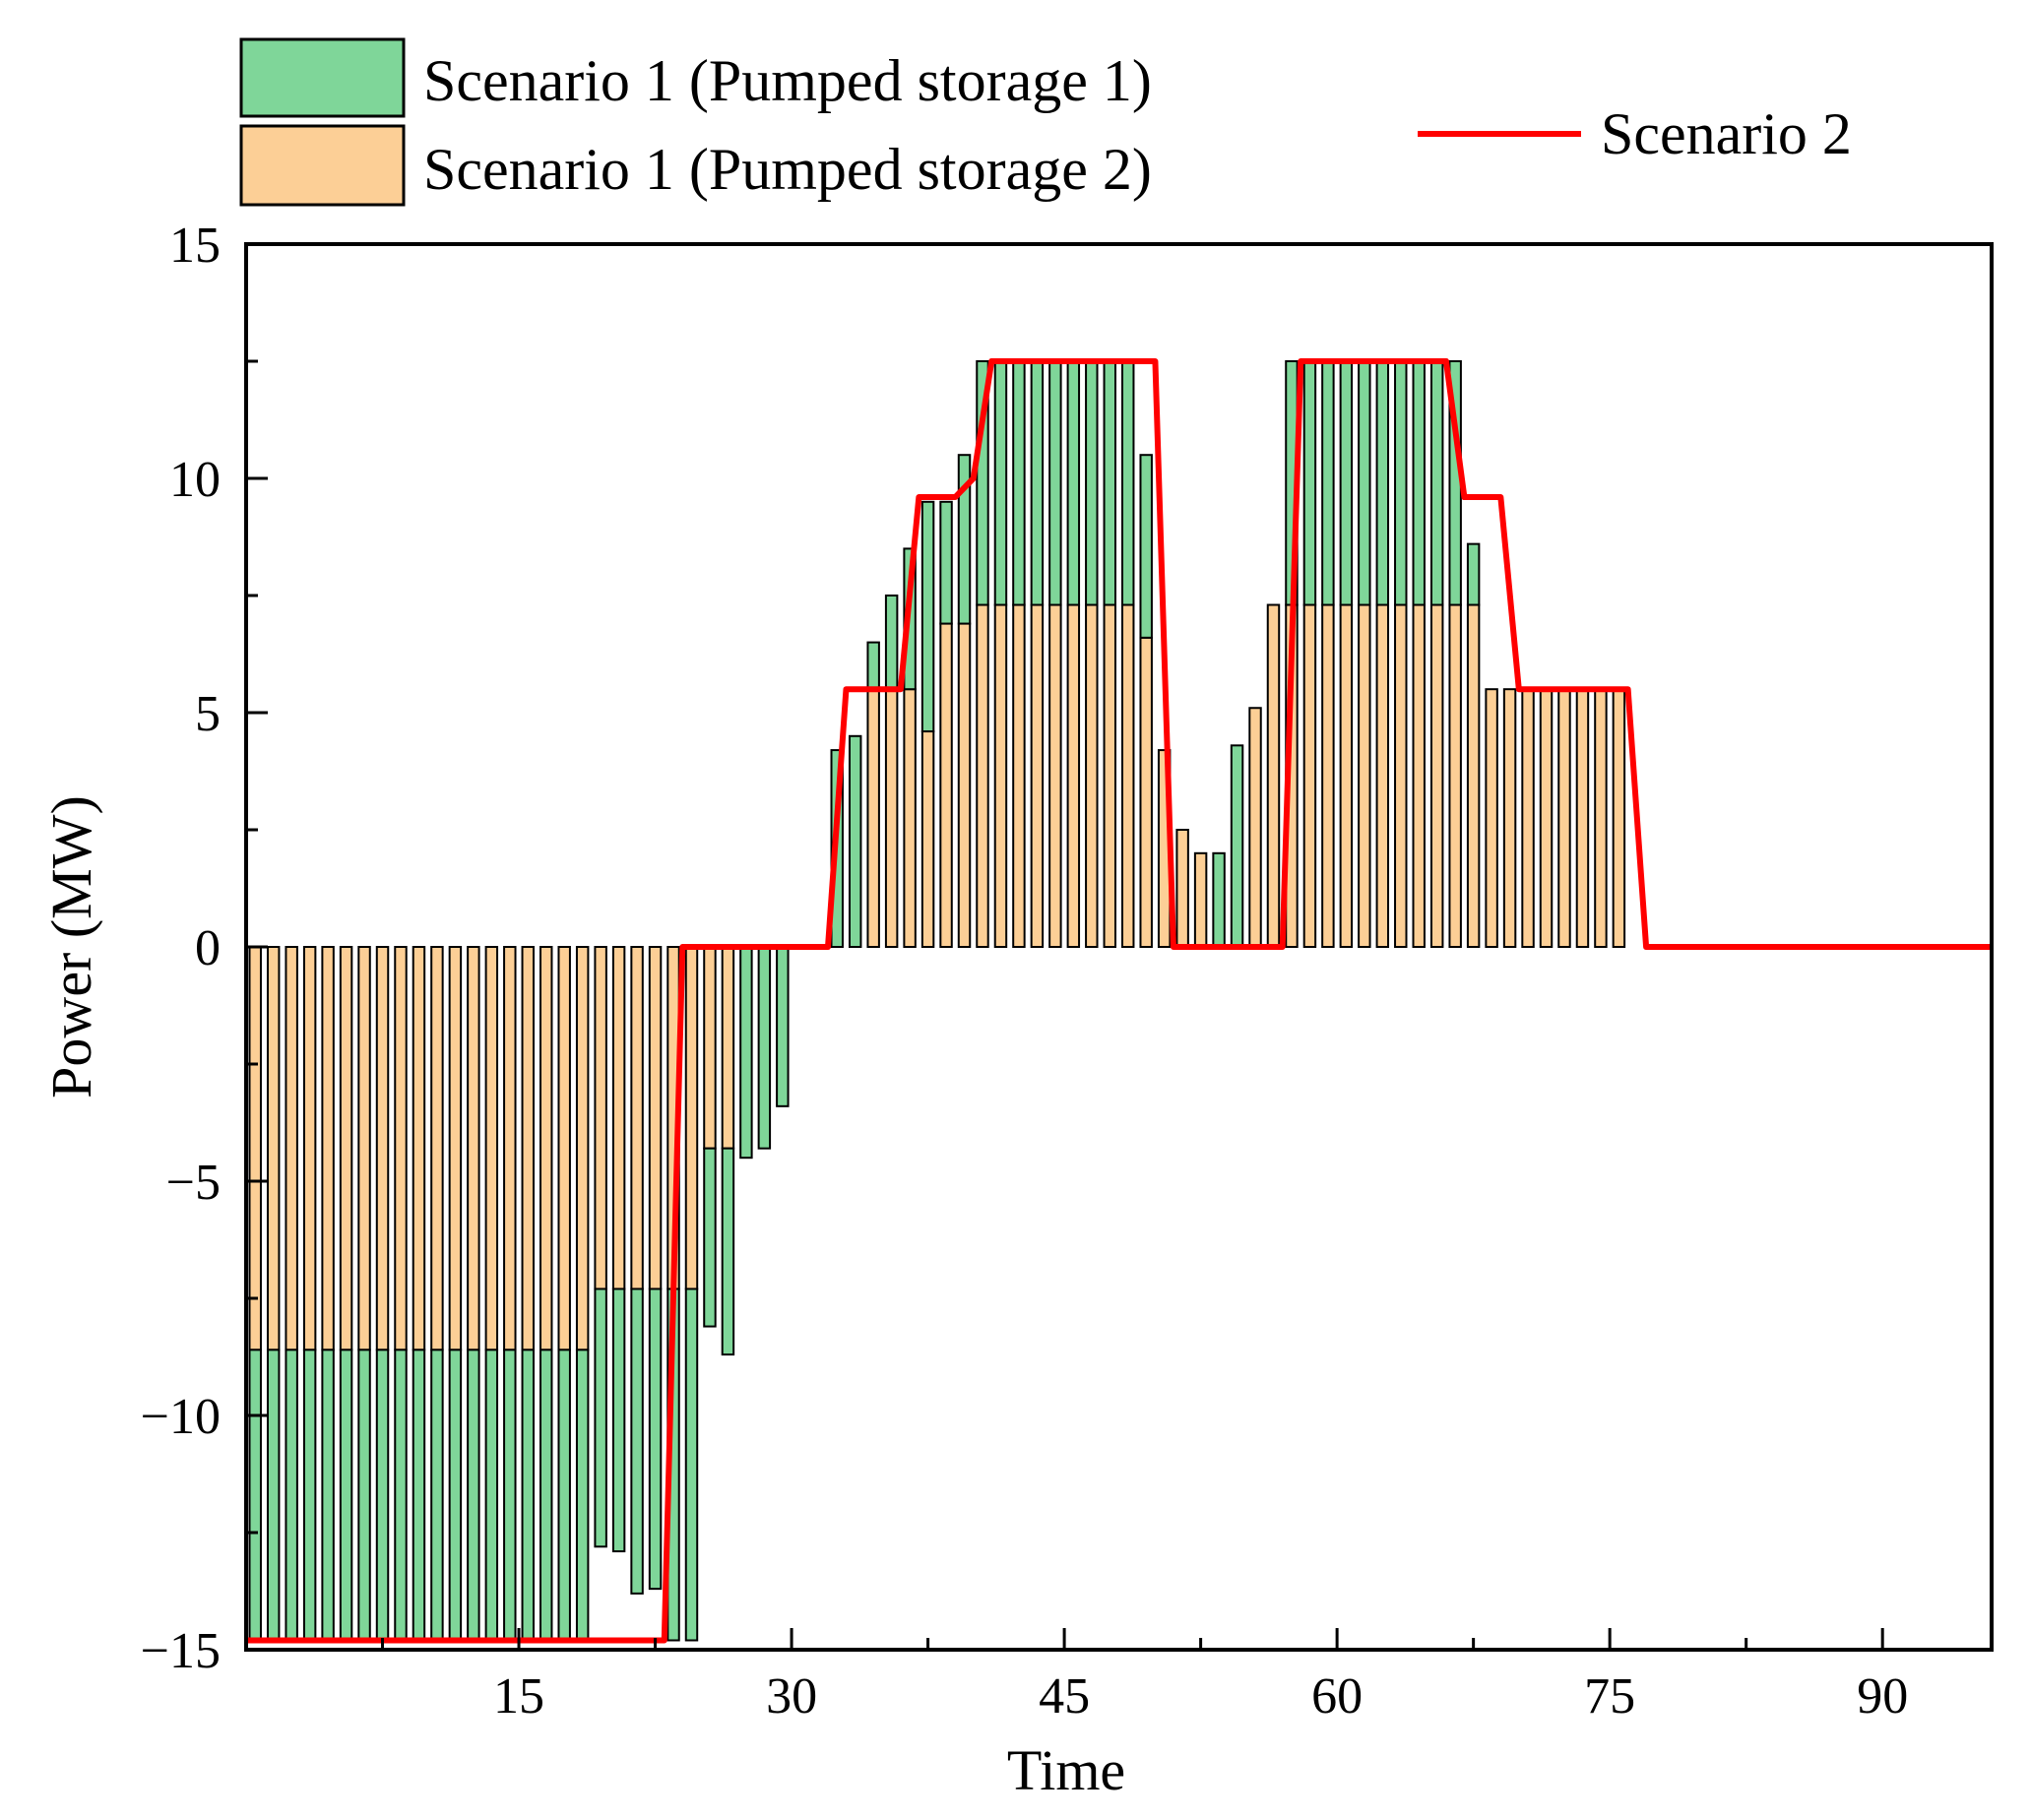 The width and height of the screenshot is (2030, 1820). I want to click on x-tick-label: 75, so click(1609, 1696).